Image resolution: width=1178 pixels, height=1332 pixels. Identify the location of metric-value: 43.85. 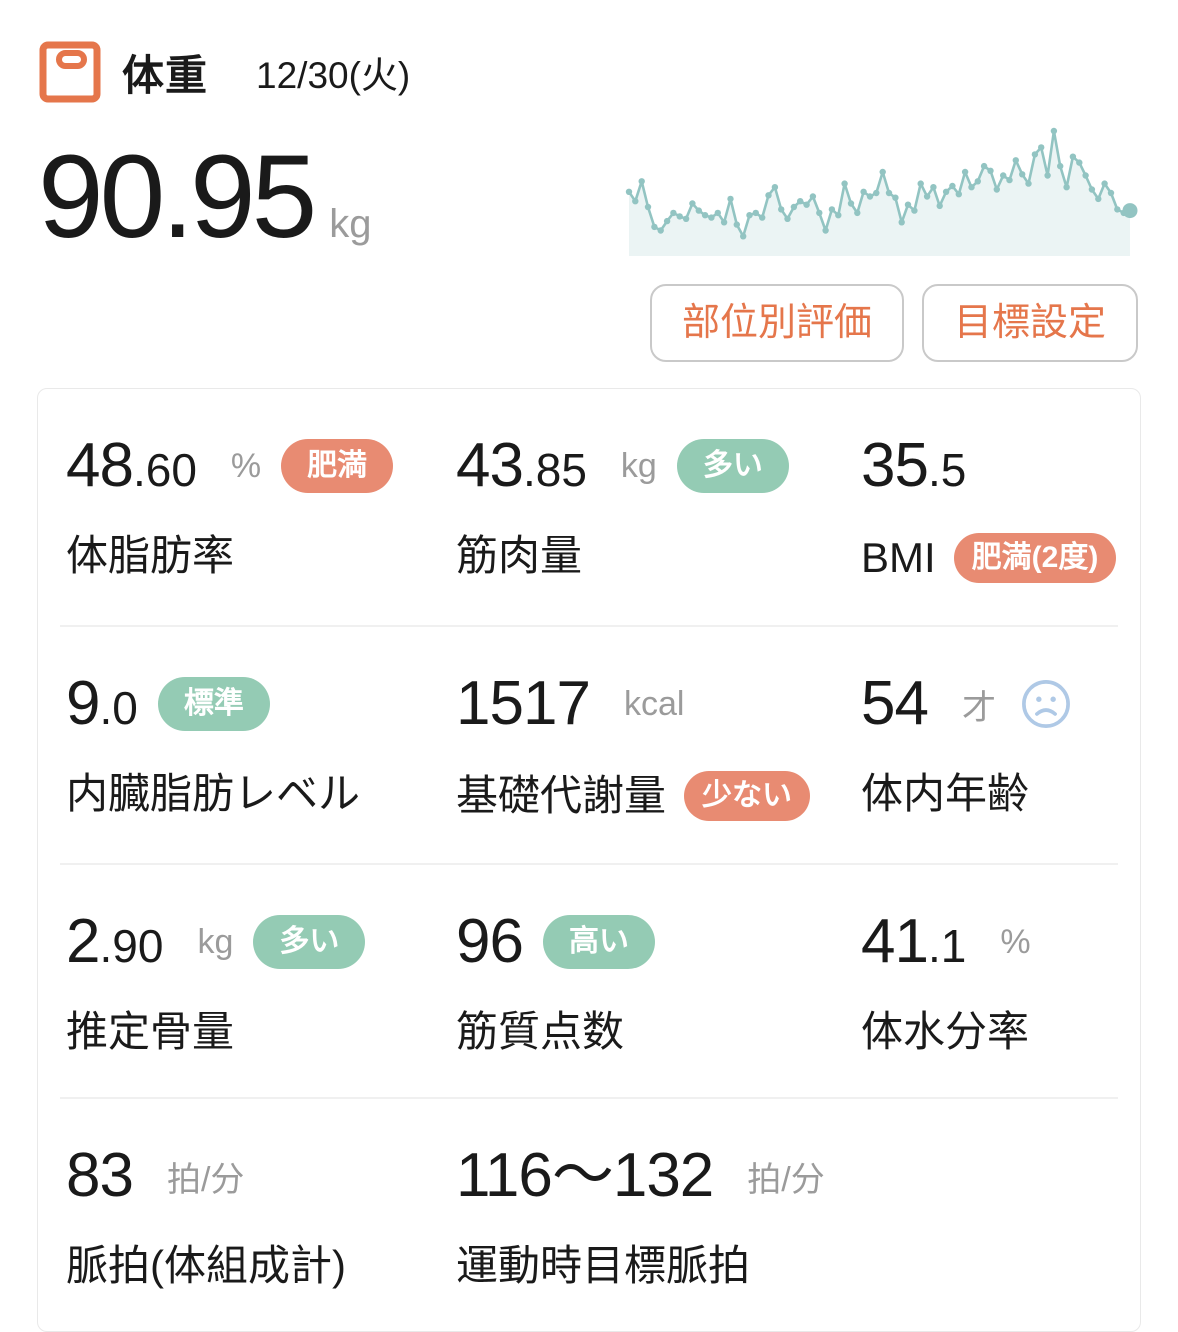
(521, 465).